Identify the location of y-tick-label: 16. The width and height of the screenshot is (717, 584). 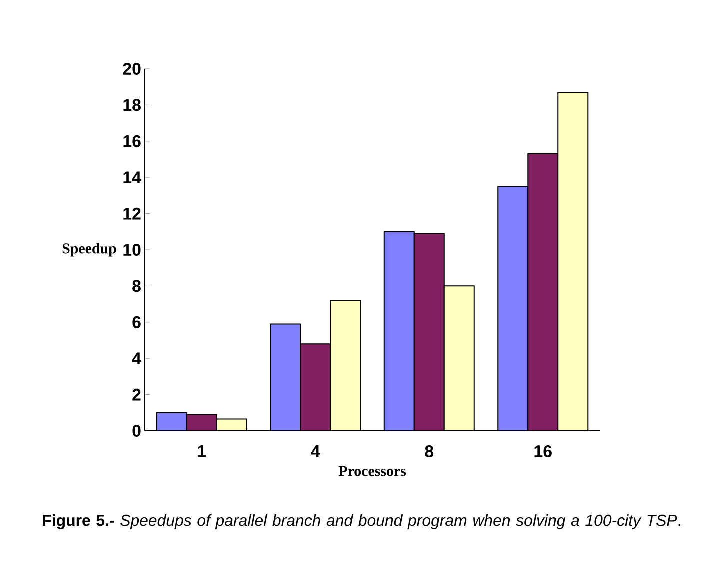
(132, 141).